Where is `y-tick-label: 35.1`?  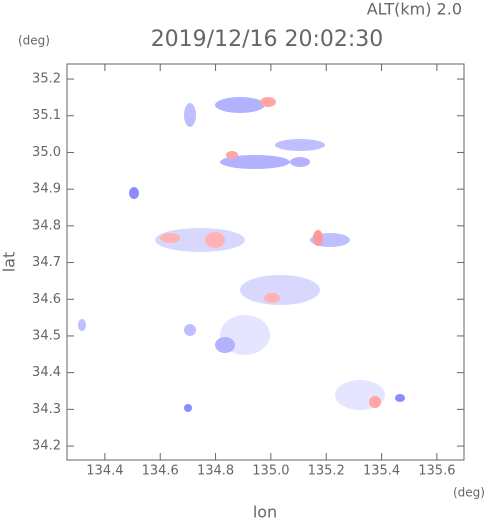
y-tick-label: 35.1 is located at coordinates (46, 115).